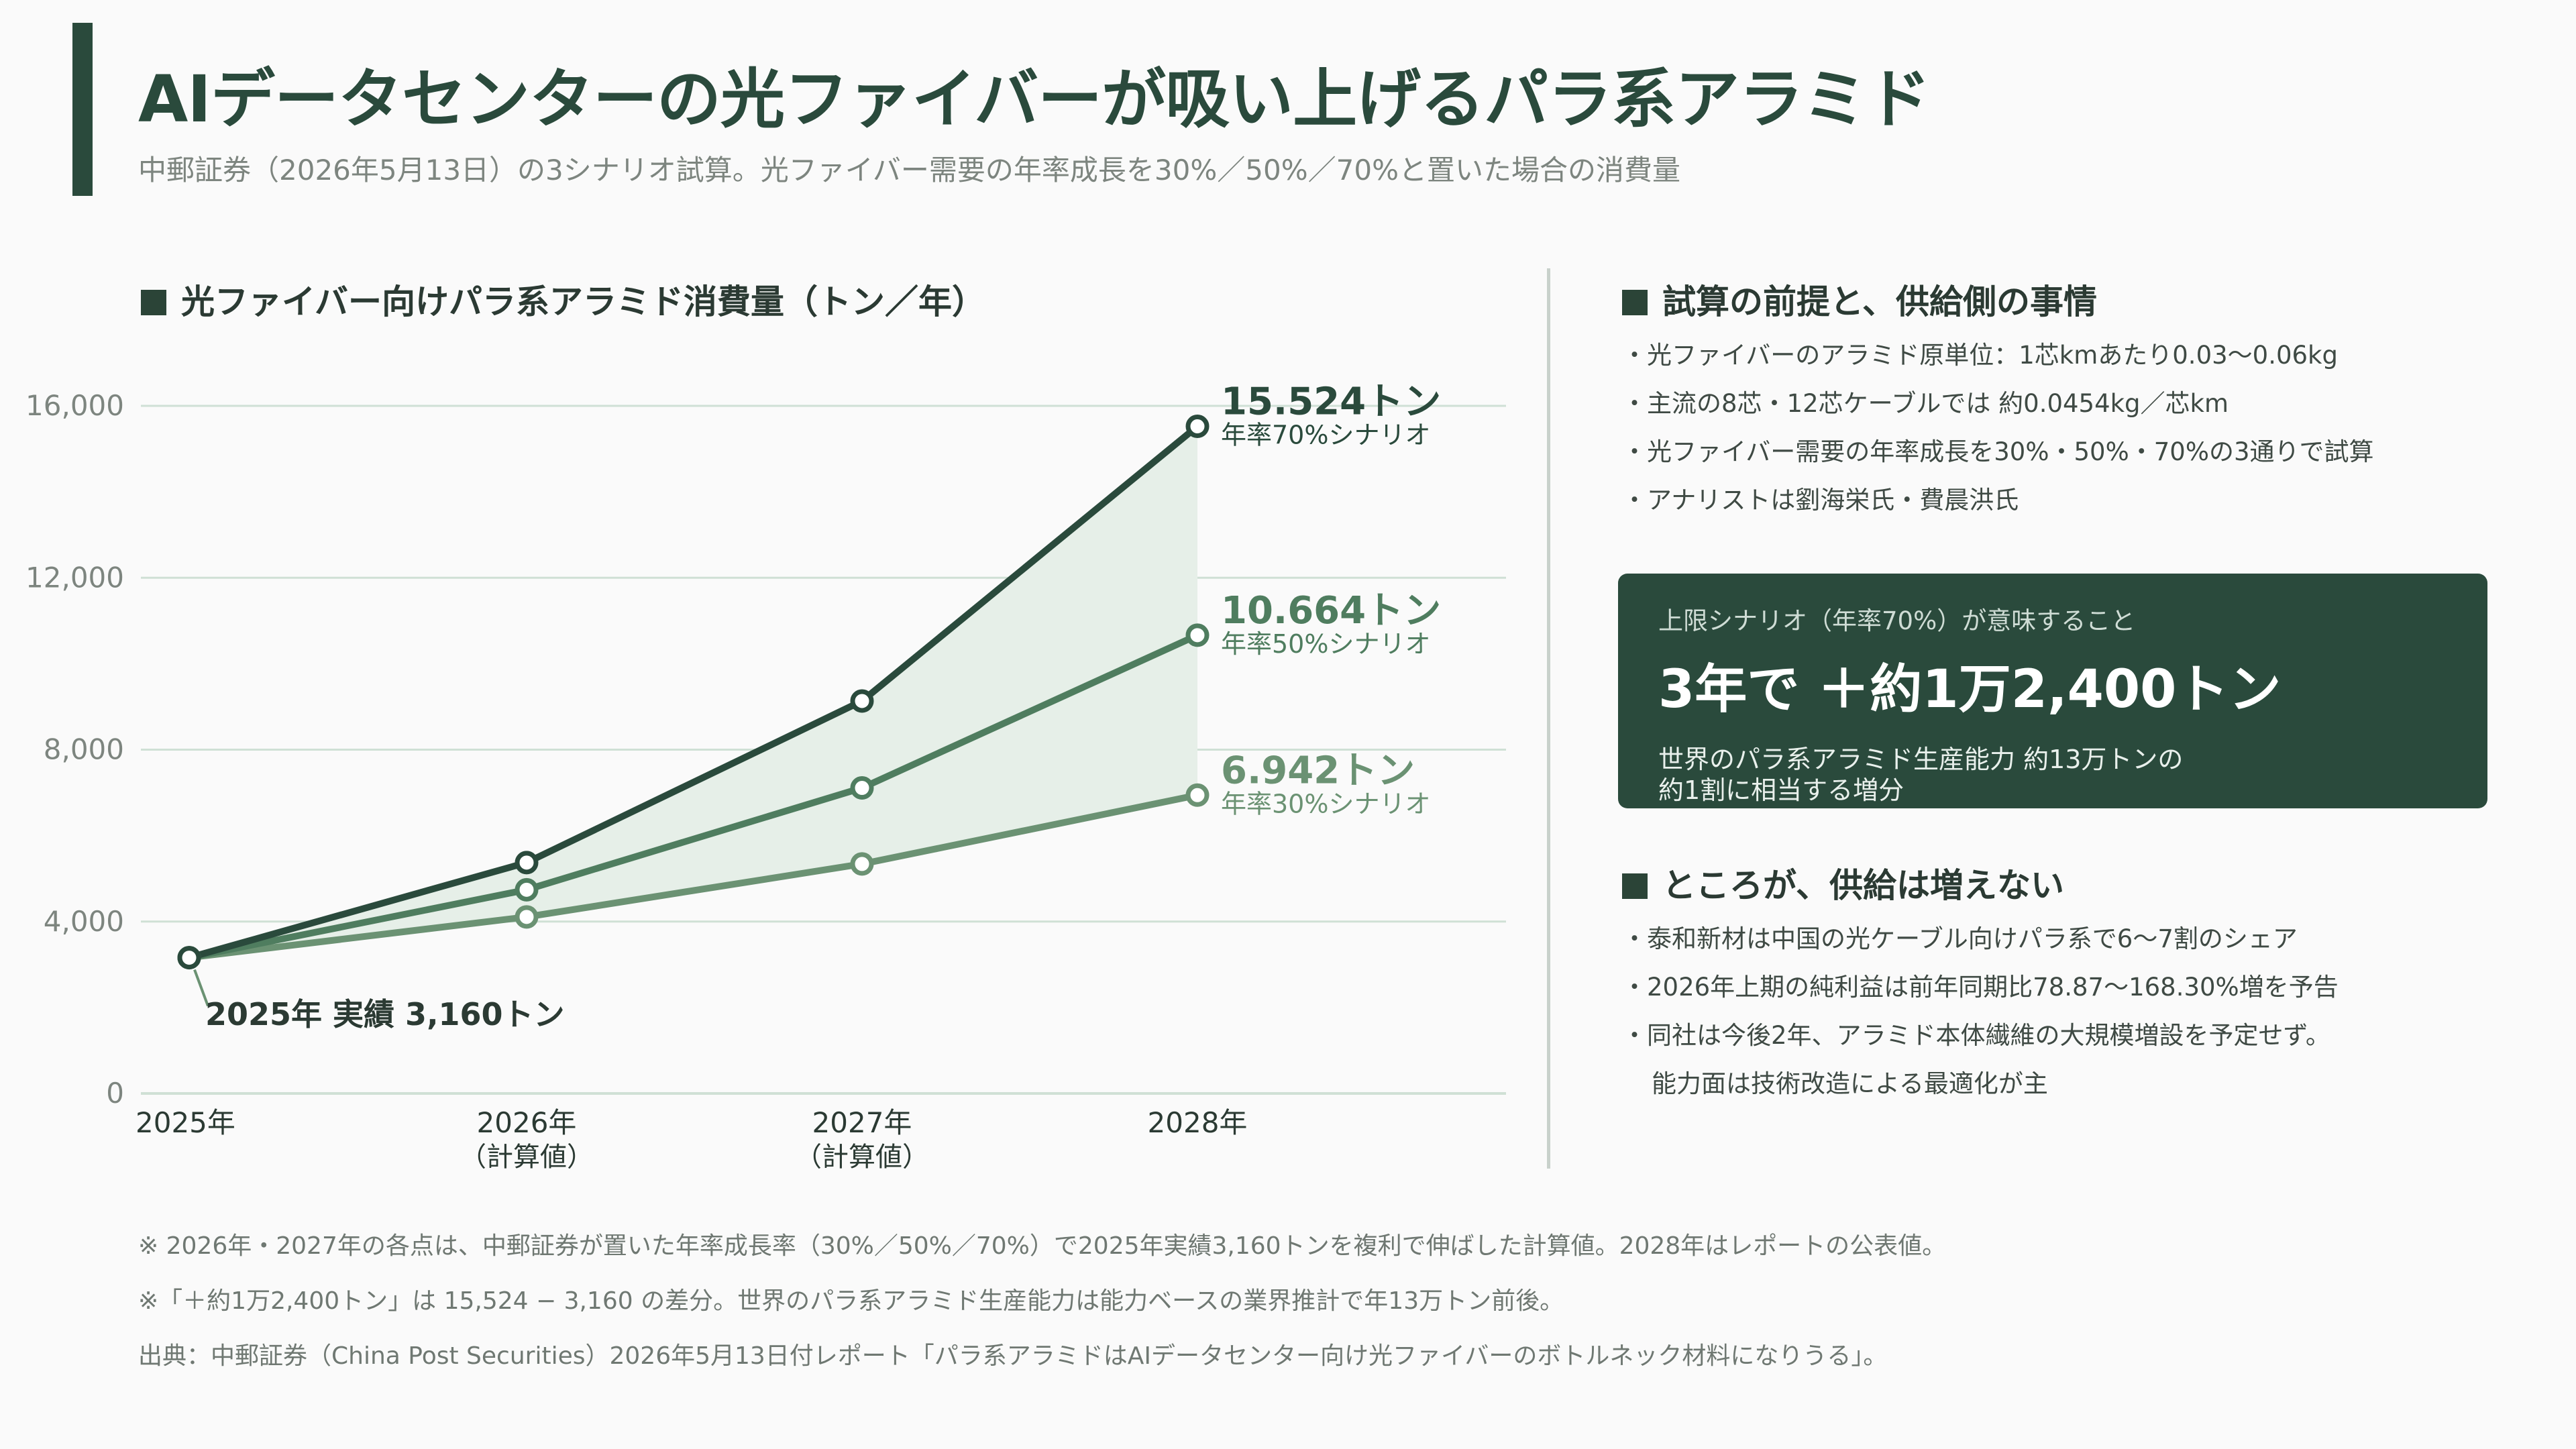  I want to click on list-item: ・アナリストは劉海栄氏・費晨洪氏, so click(1820, 500).